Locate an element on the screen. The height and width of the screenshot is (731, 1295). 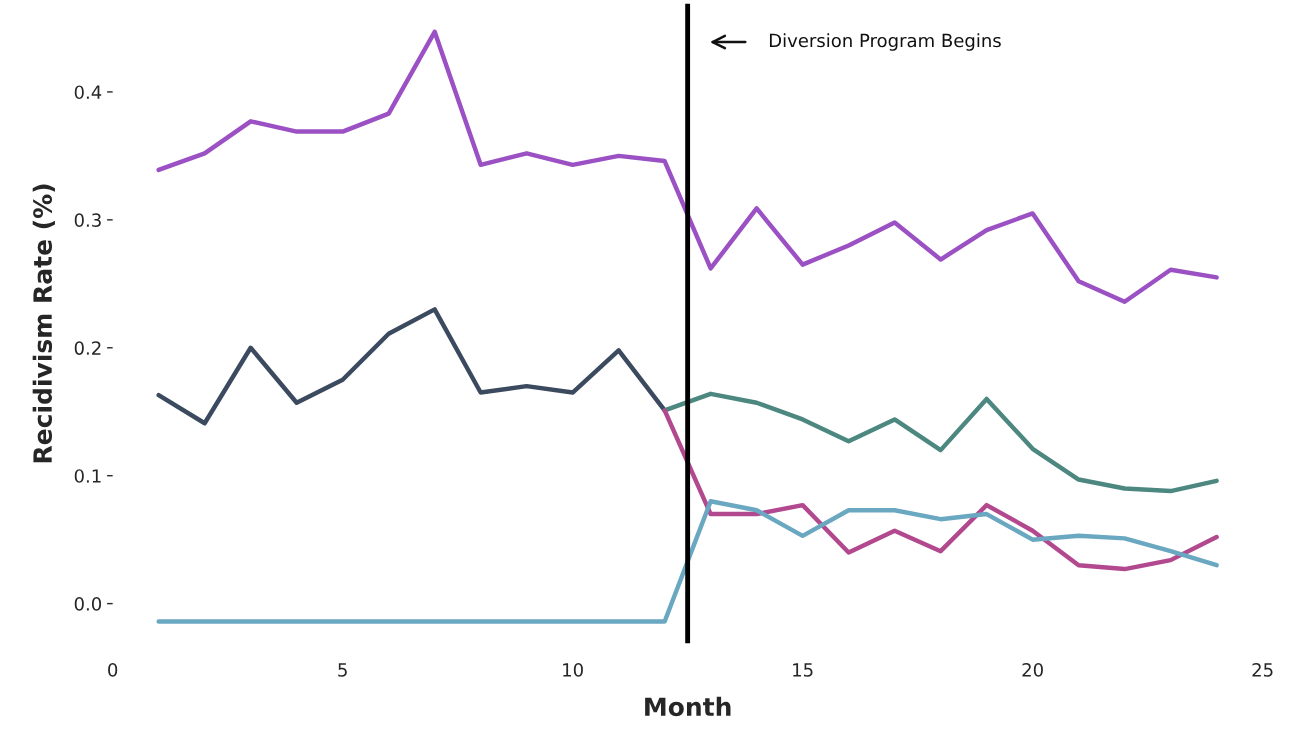
y-axis-title: Recidivism Rate (%) is located at coordinates (43, 323).